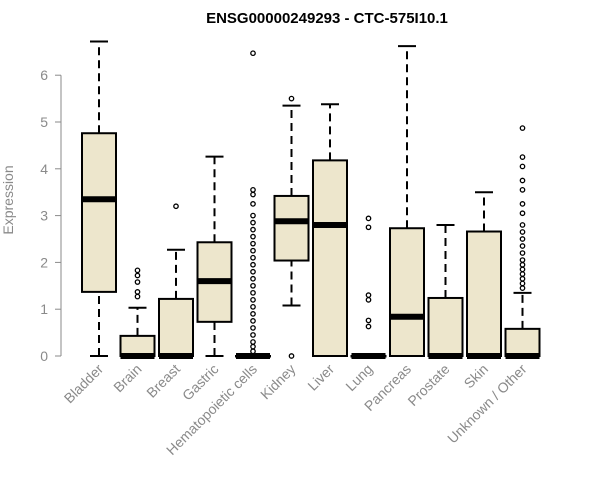 The height and width of the screenshot is (500, 600). Describe the element at coordinates (127, 378) in the screenshot. I see `x-tick-label: Brain` at that location.